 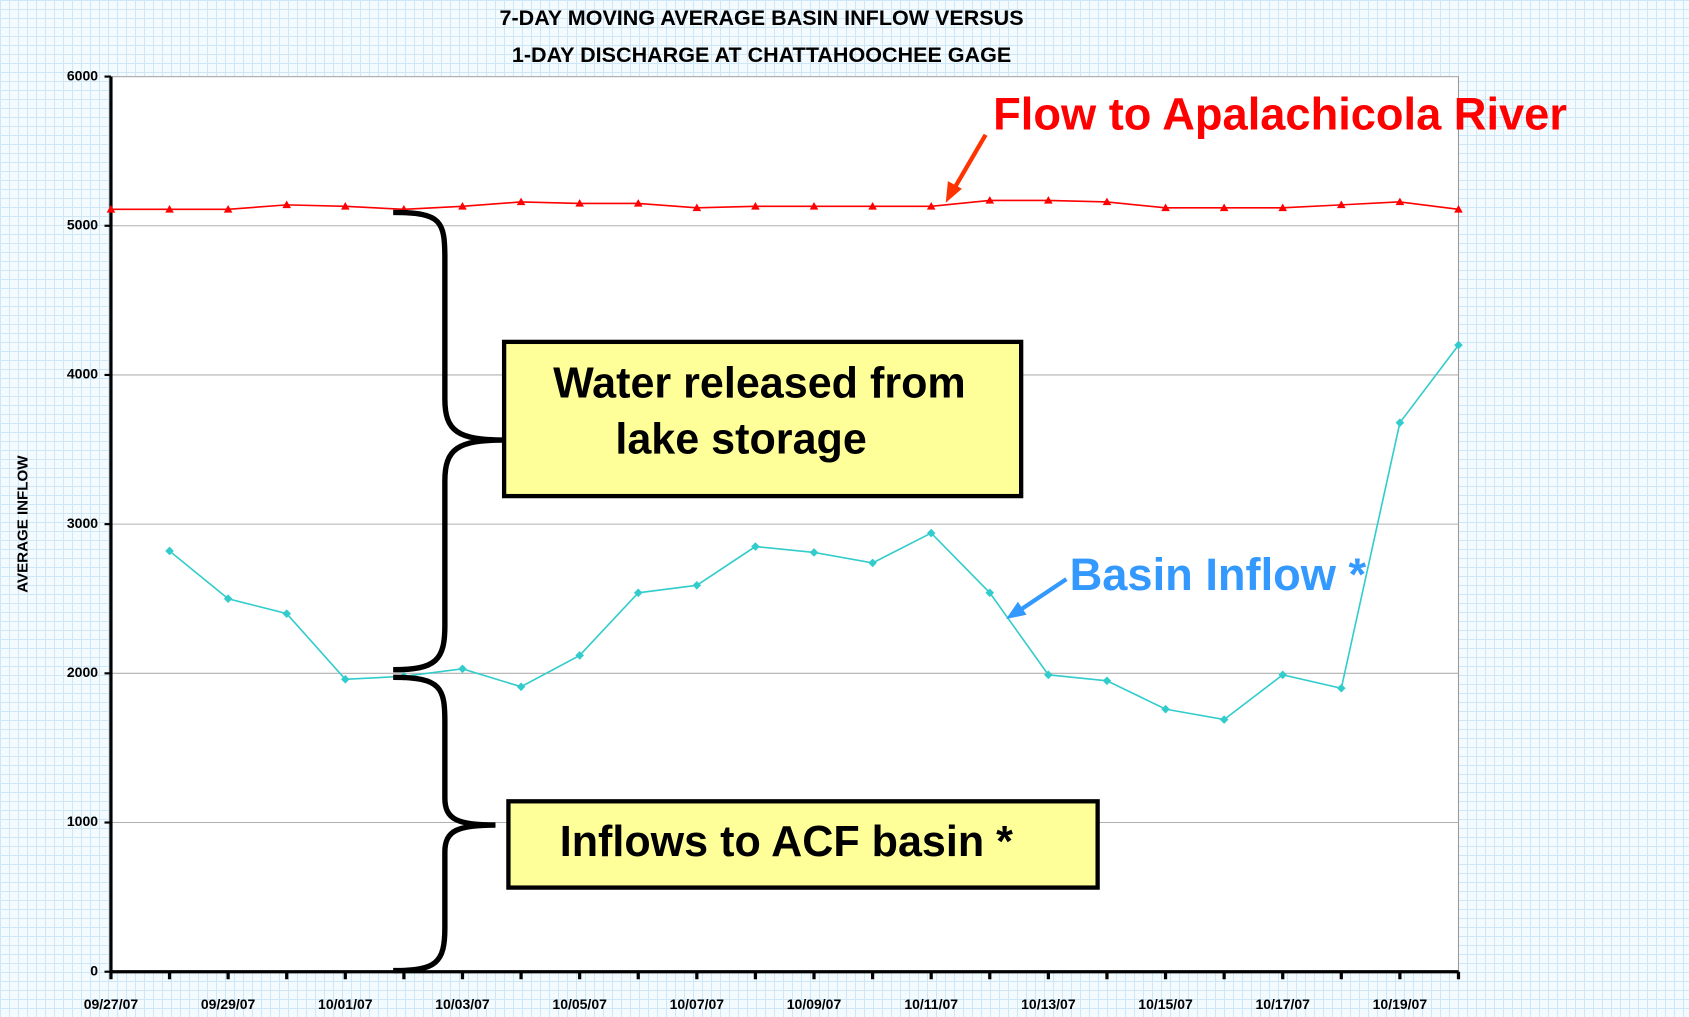 I want to click on chart-title: 7-DAY MOVING AVERAGE BASIN INFLOW VERSUS, so click(x=762, y=17).